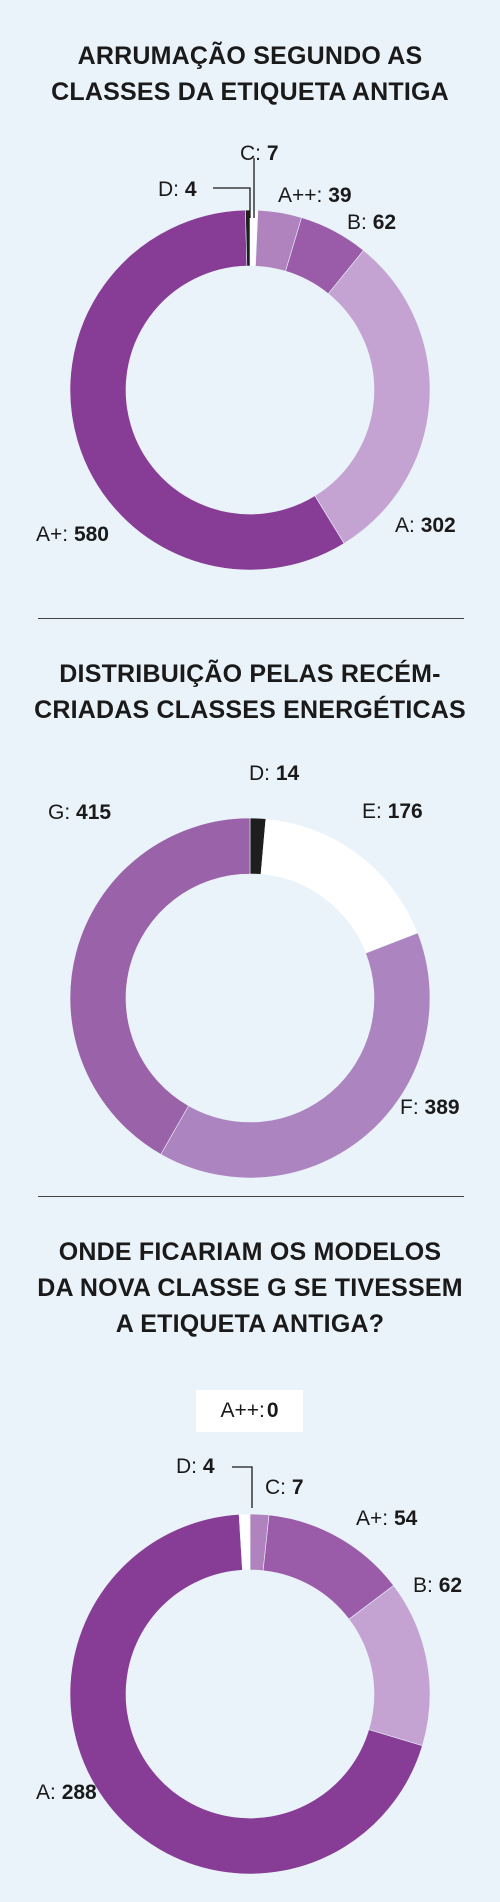  I want to click on label-value: 415, so click(93, 812).